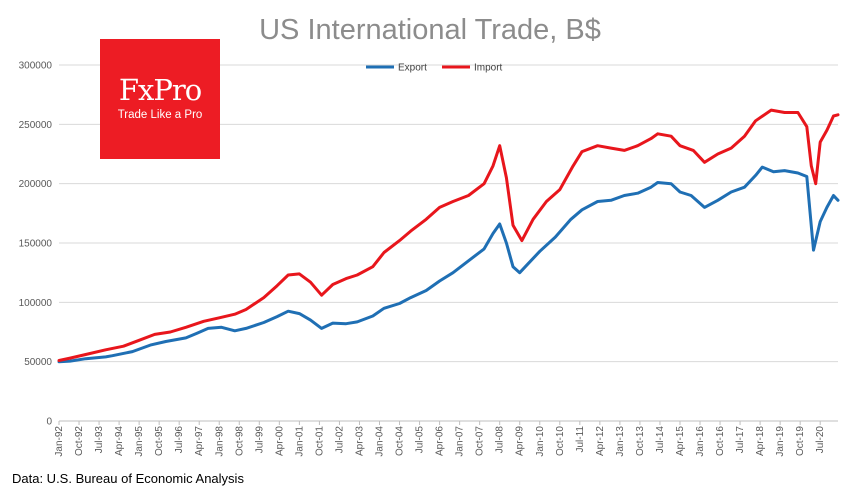 This screenshot has height=500, width=860. I want to click on x-tick-label: Jan-16, so click(700, 441).